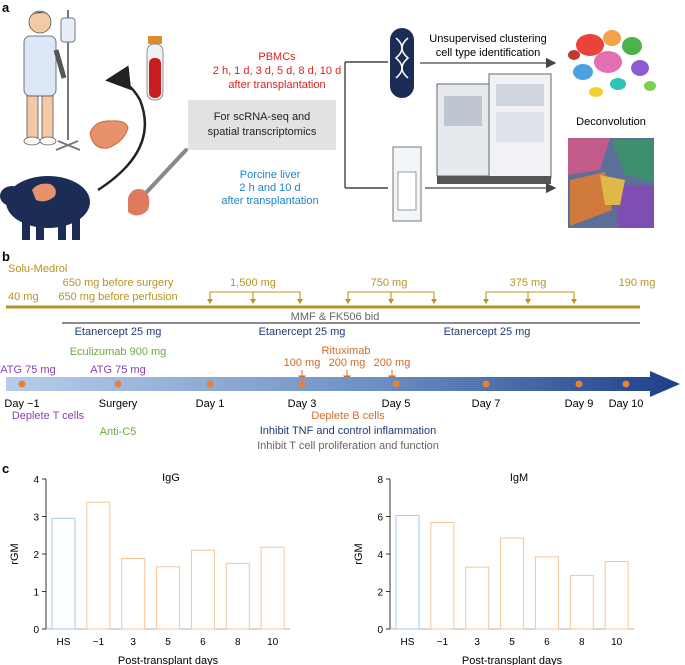 This screenshot has width=685, height=665. Describe the element at coordinates (380, 480) in the screenshot. I see `y-tick-label: 8` at that location.